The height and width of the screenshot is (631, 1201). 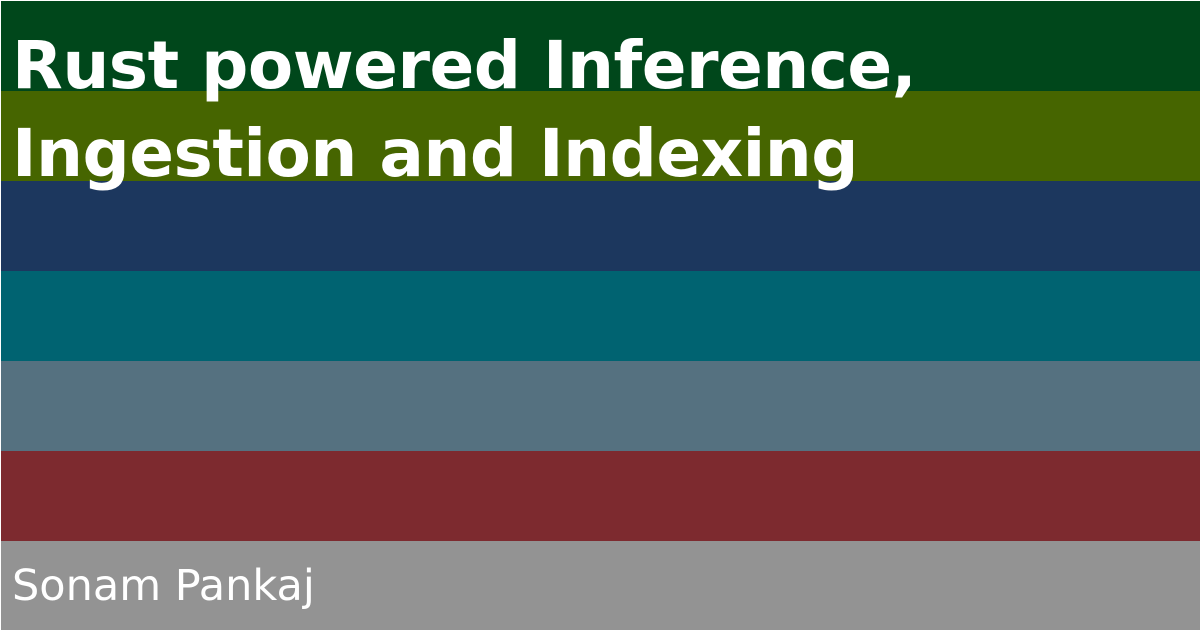 I want to click on stripe-dark-green, so click(x=600, y=46).